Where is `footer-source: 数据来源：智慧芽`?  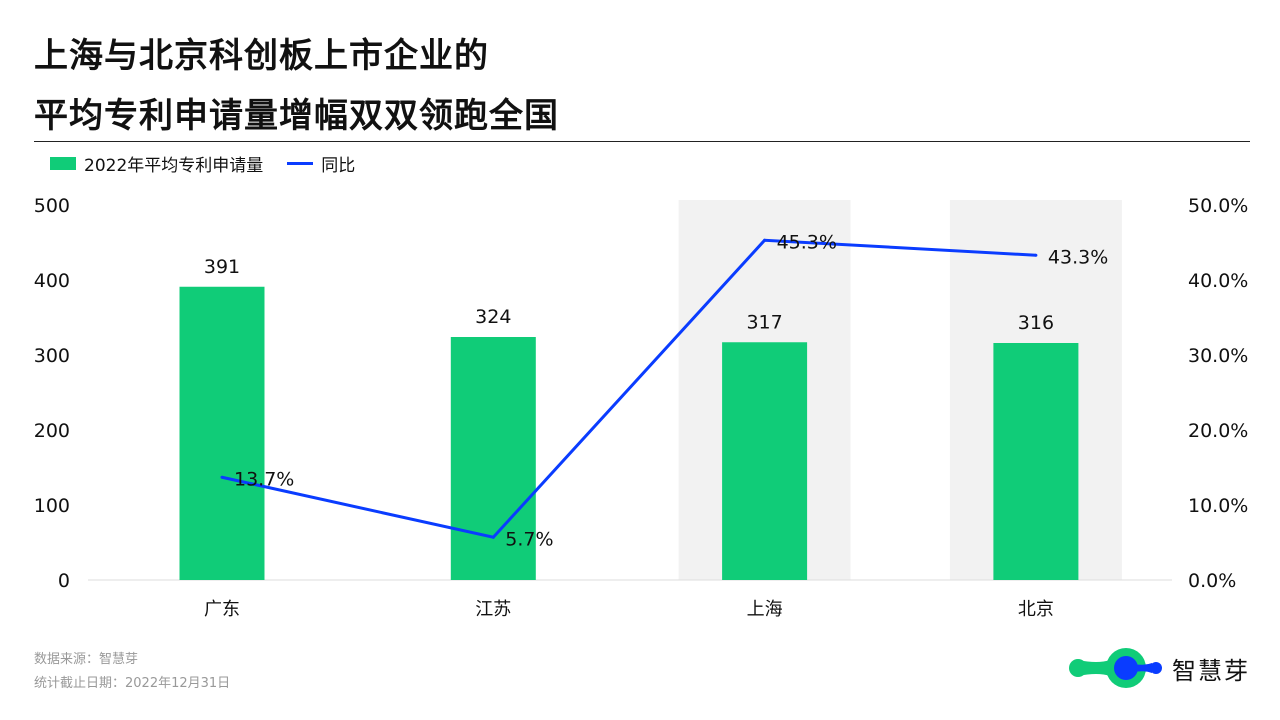
footer-source: 数据来源：智慧芽 is located at coordinates (86, 659).